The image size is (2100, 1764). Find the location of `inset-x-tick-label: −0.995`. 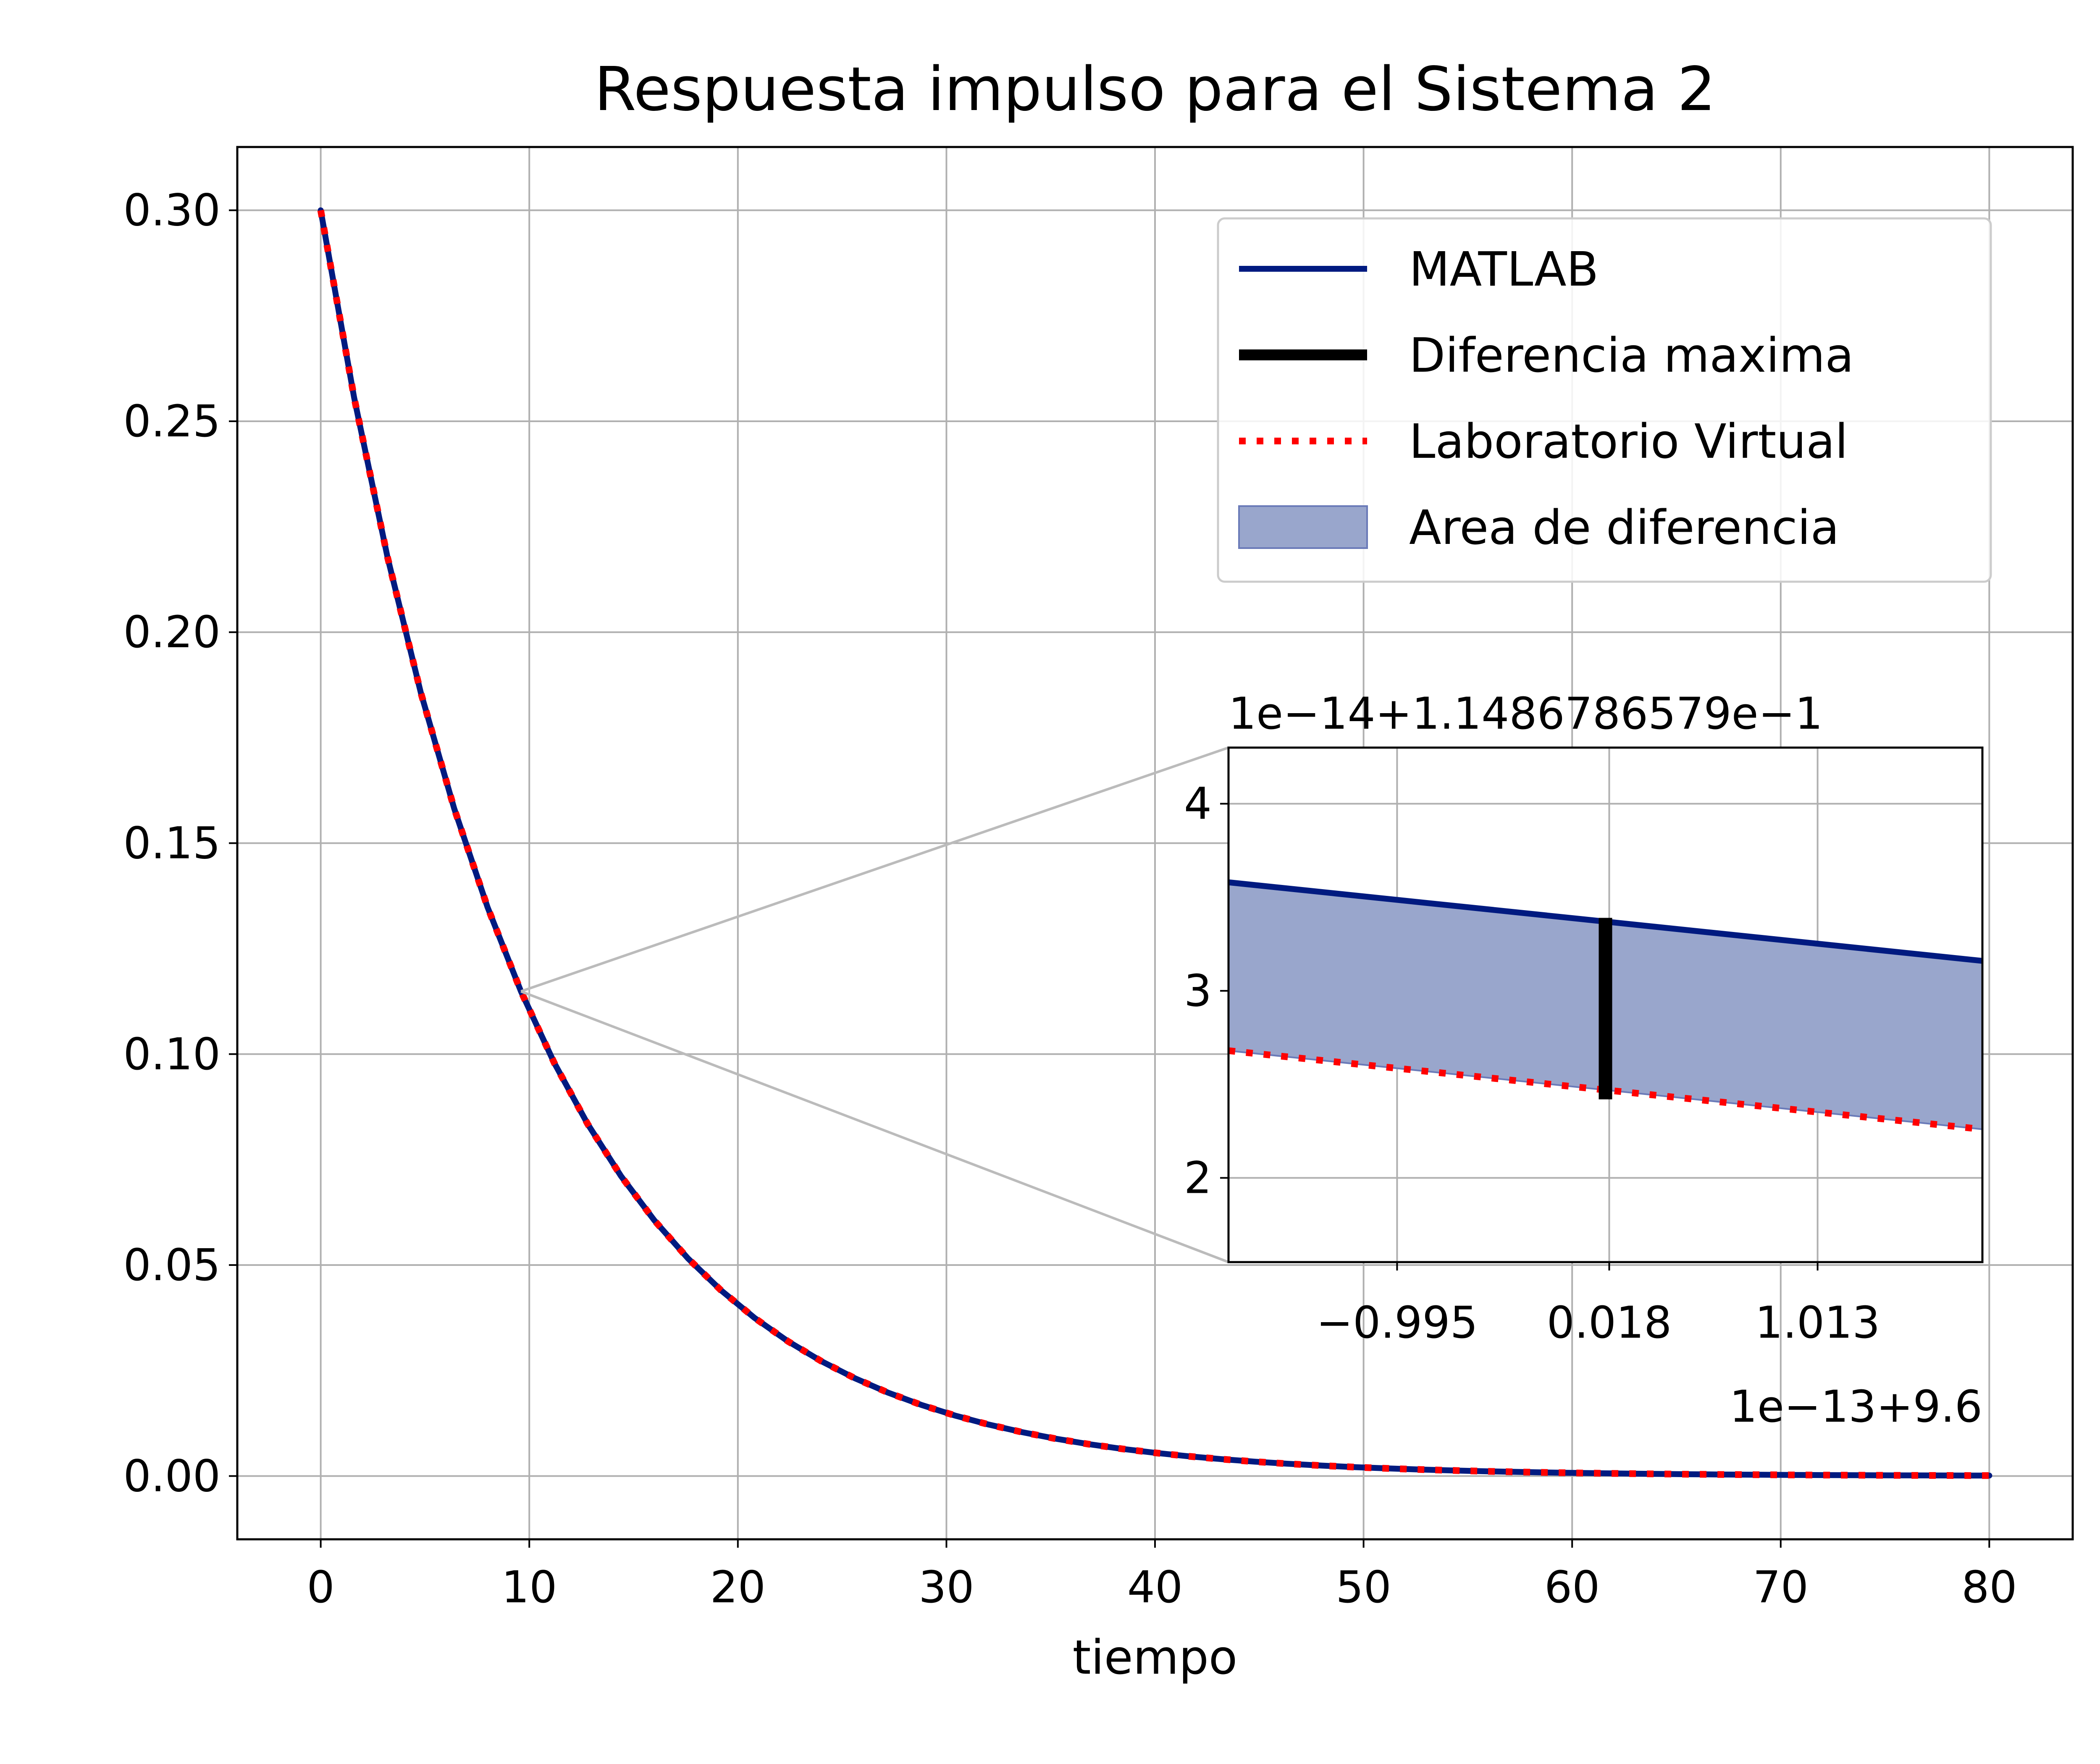

inset-x-tick-label: −0.995 is located at coordinates (1397, 1322).